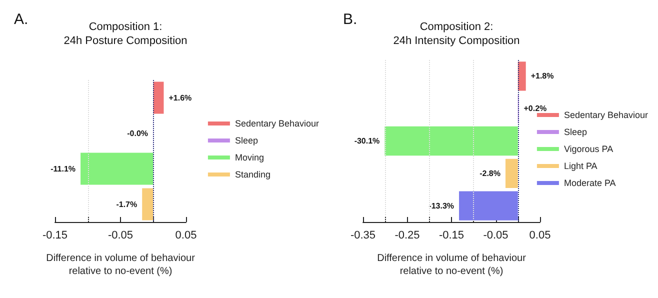  What do you see at coordinates (441, 205) in the screenshot?
I see `data-label: -13.3%` at bounding box center [441, 205].